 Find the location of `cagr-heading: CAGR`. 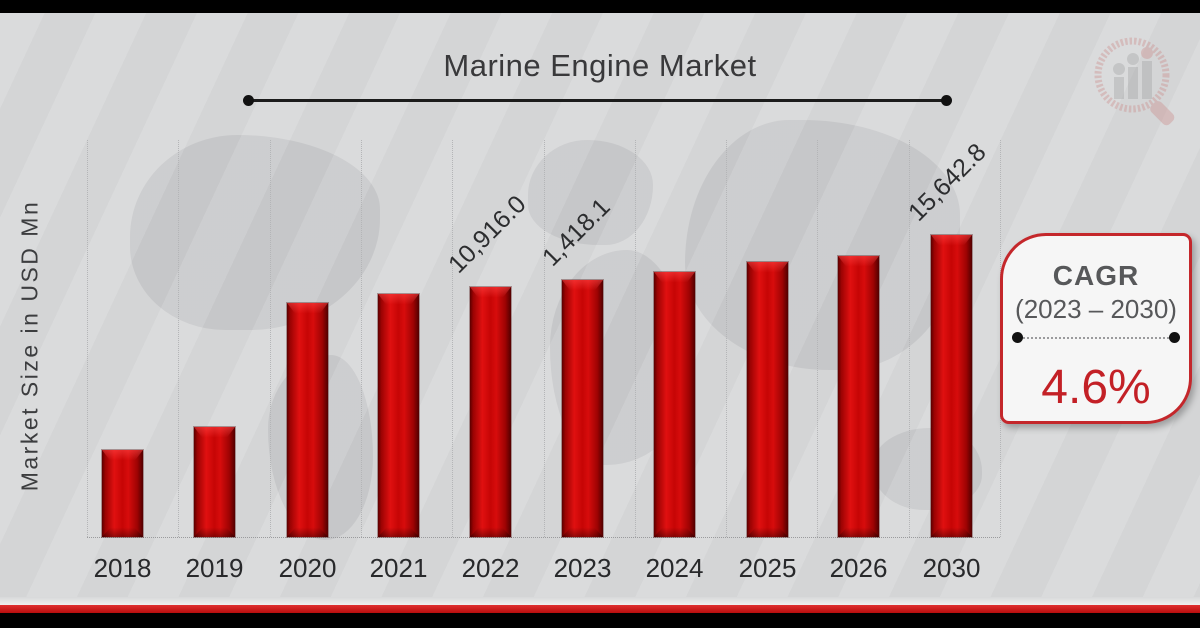

cagr-heading: CAGR is located at coordinates (1096, 275).